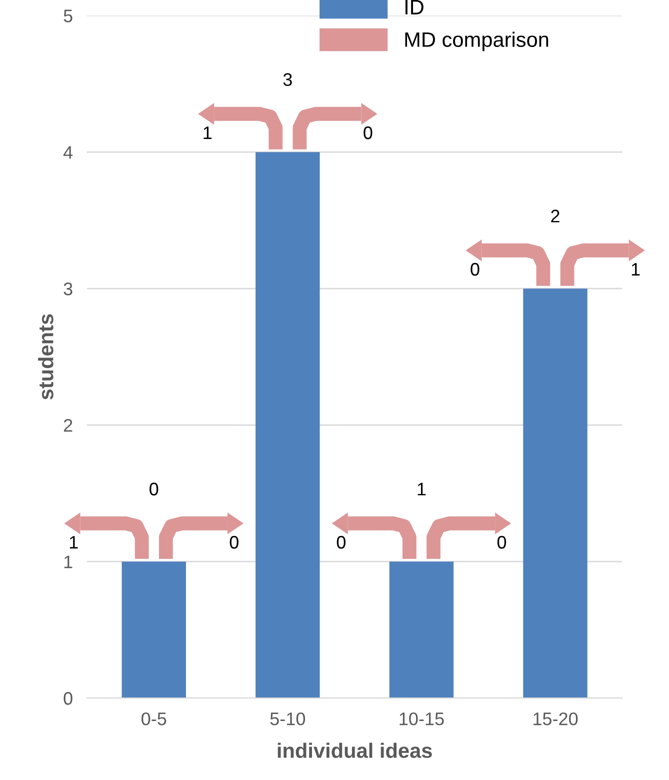  Describe the element at coordinates (288, 719) in the screenshot. I see `x-tick-label: 5-10` at that location.